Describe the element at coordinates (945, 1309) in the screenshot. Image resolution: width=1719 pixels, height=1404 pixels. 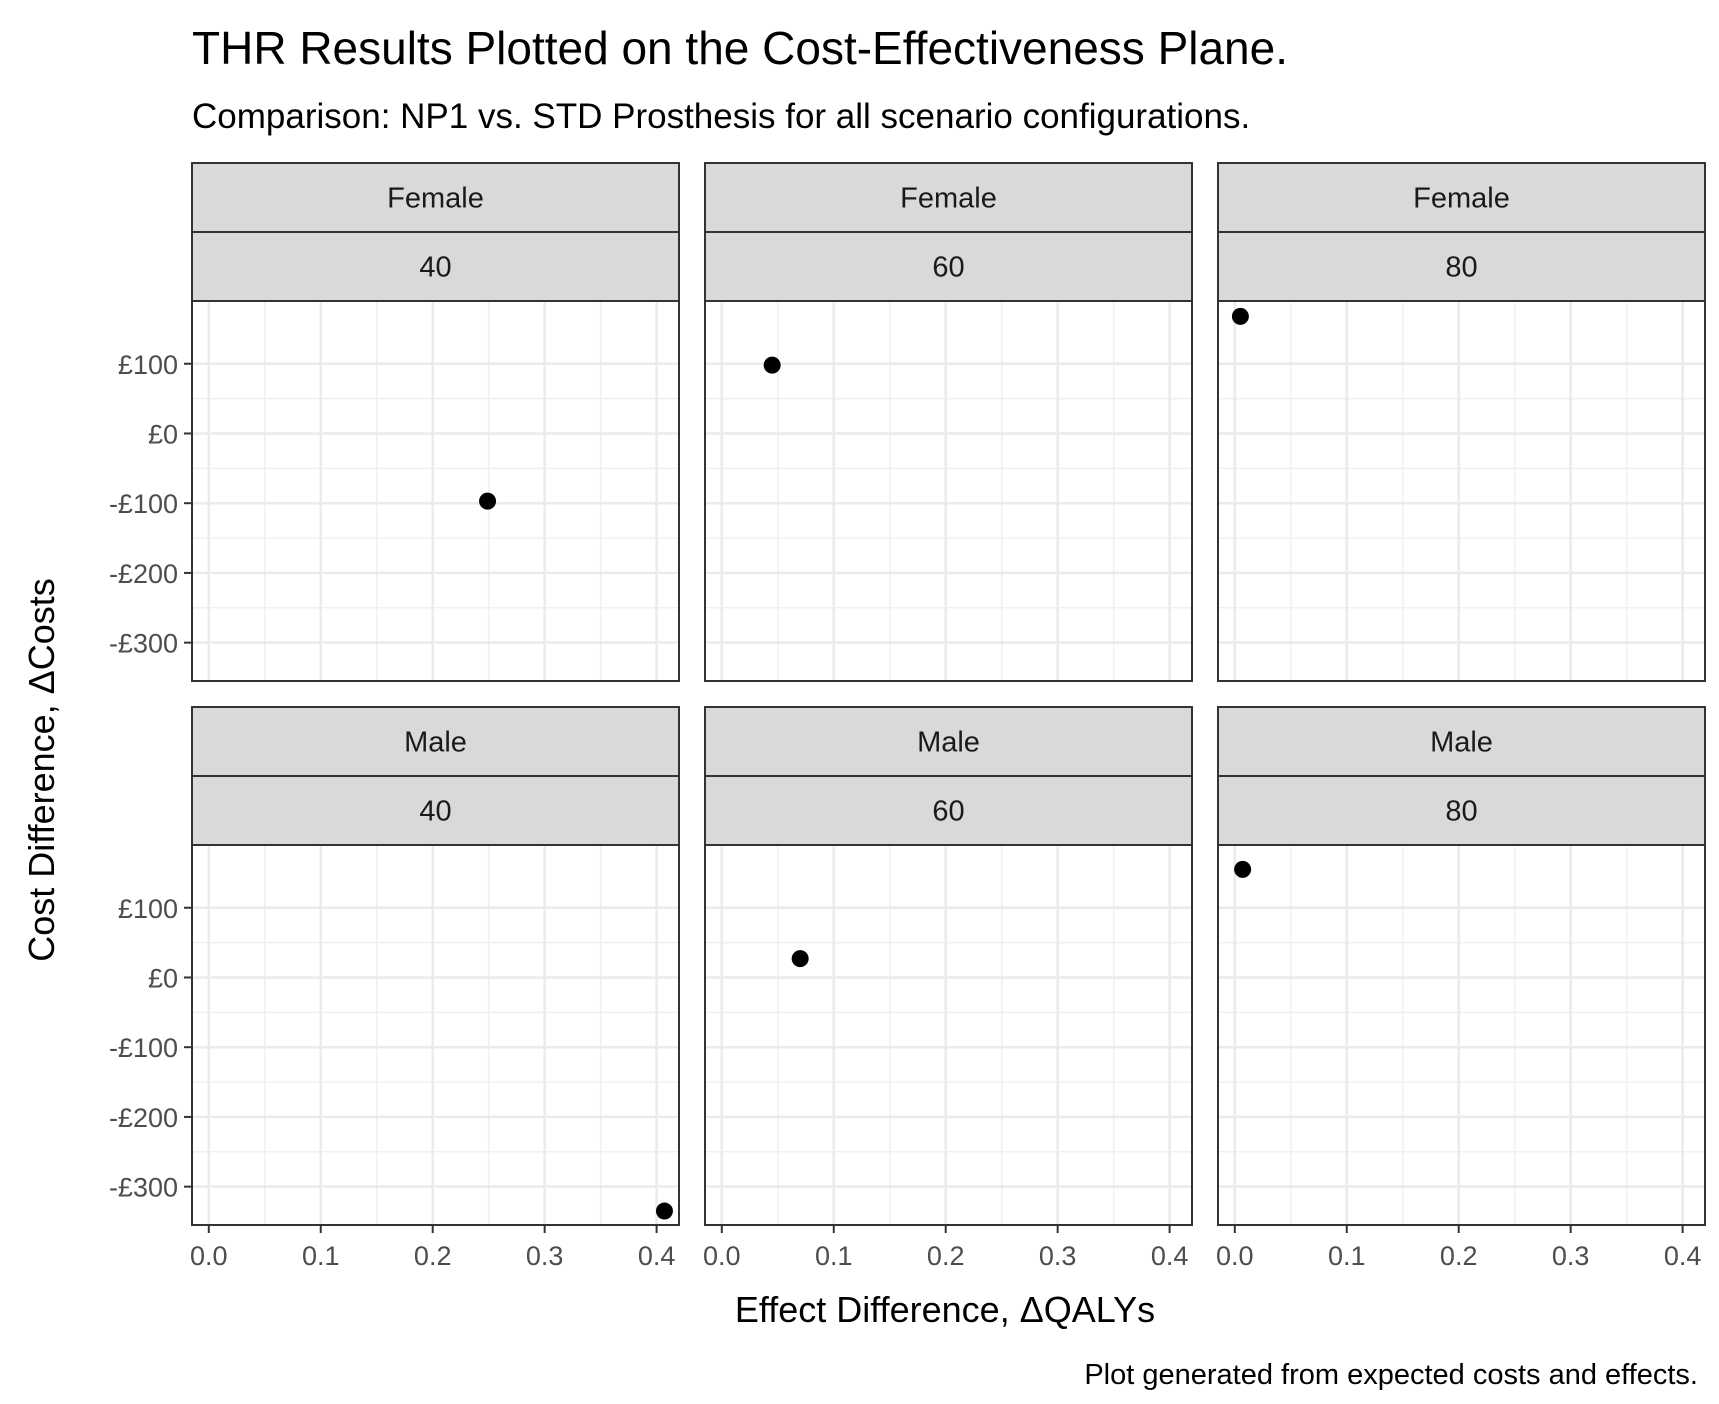
I see `x-axis-title: Effect Difference, ΔQALYs` at that location.